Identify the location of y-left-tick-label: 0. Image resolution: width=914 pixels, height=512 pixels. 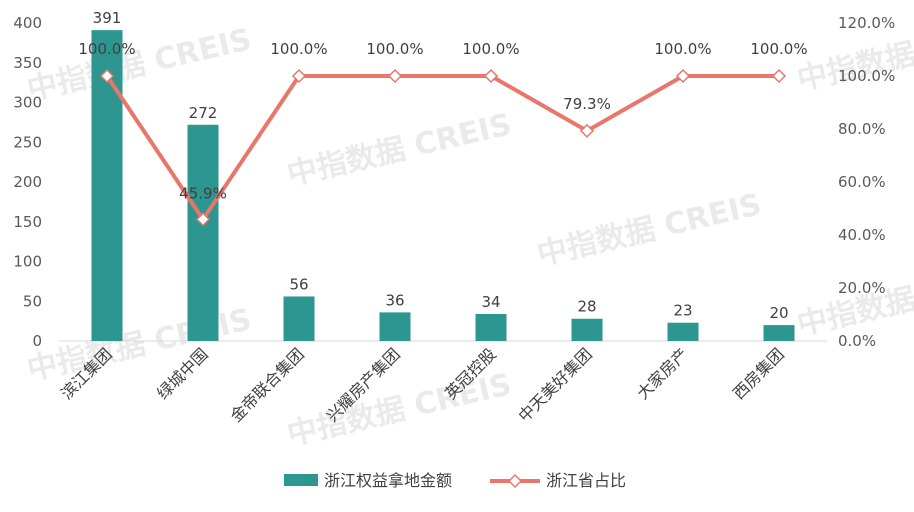
(37, 341).